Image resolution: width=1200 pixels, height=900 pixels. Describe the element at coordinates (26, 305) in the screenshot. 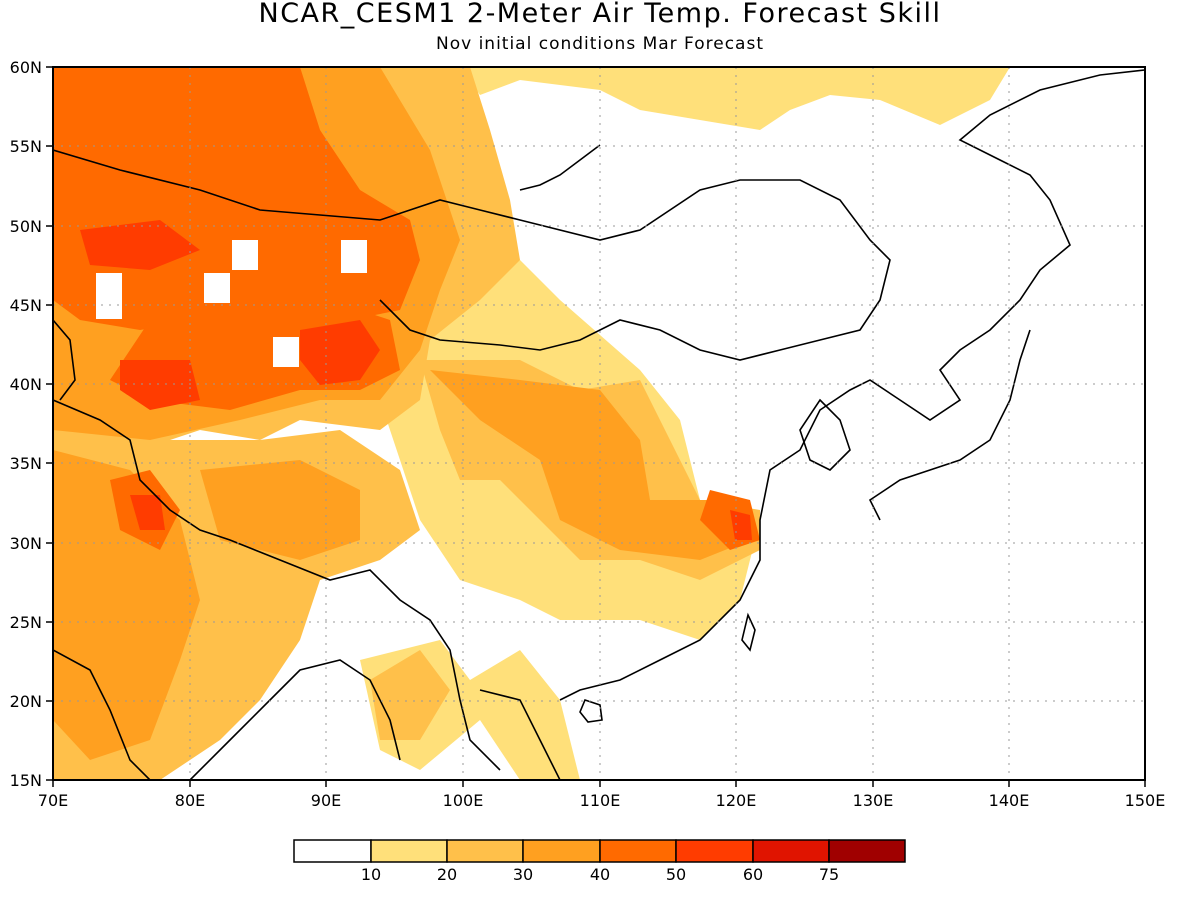

I see `lat-label: 45N` at that location.